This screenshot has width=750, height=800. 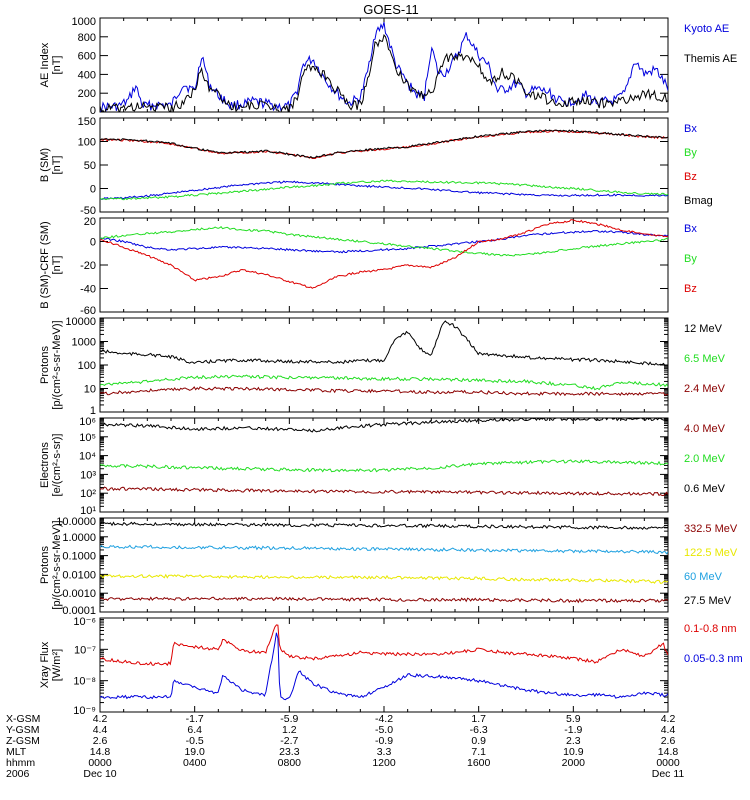 What do you see at coordinates (478, 752) in the screenshot?
I see `orbit-cell: 7.1` at bounding box center [478, 752].